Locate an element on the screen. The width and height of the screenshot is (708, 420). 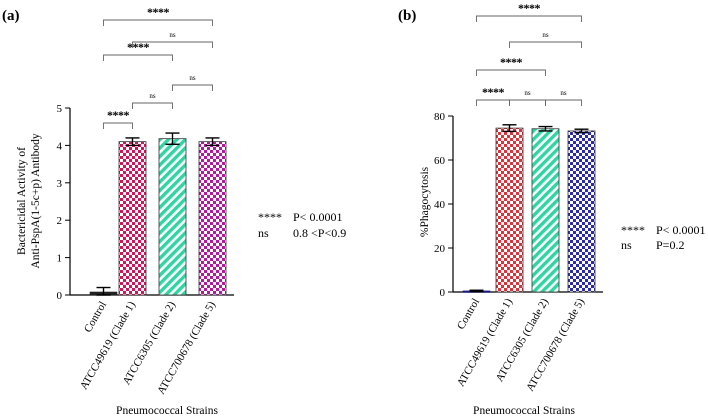
panel-a-legend-symbol-2: ns is located at coordinates (263, 233).